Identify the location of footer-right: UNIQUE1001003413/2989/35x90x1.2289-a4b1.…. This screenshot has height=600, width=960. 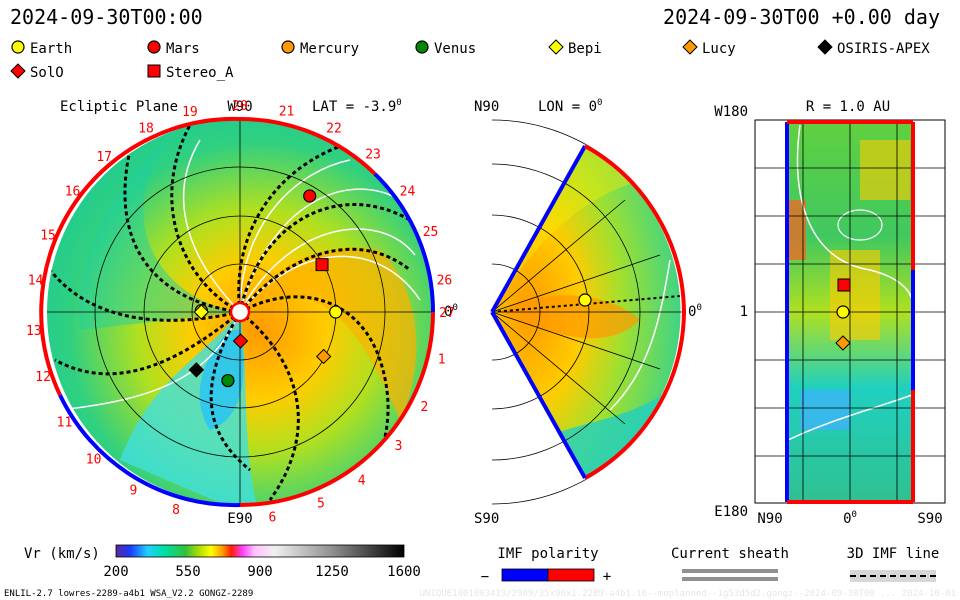
(688, 594).